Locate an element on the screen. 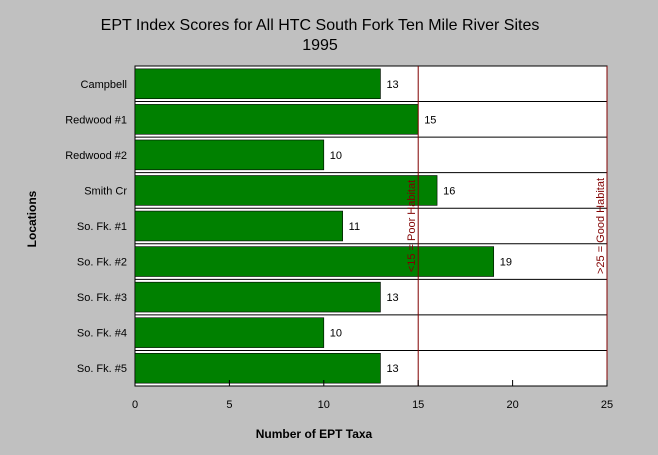  data-label: 19 is located at coordinates (506, 263).